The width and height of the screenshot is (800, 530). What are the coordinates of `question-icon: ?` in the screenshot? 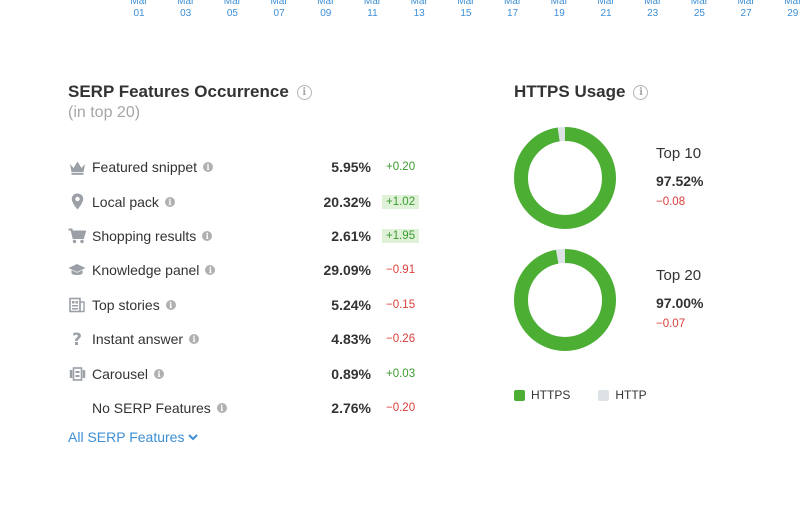 It's located at (77, 339).